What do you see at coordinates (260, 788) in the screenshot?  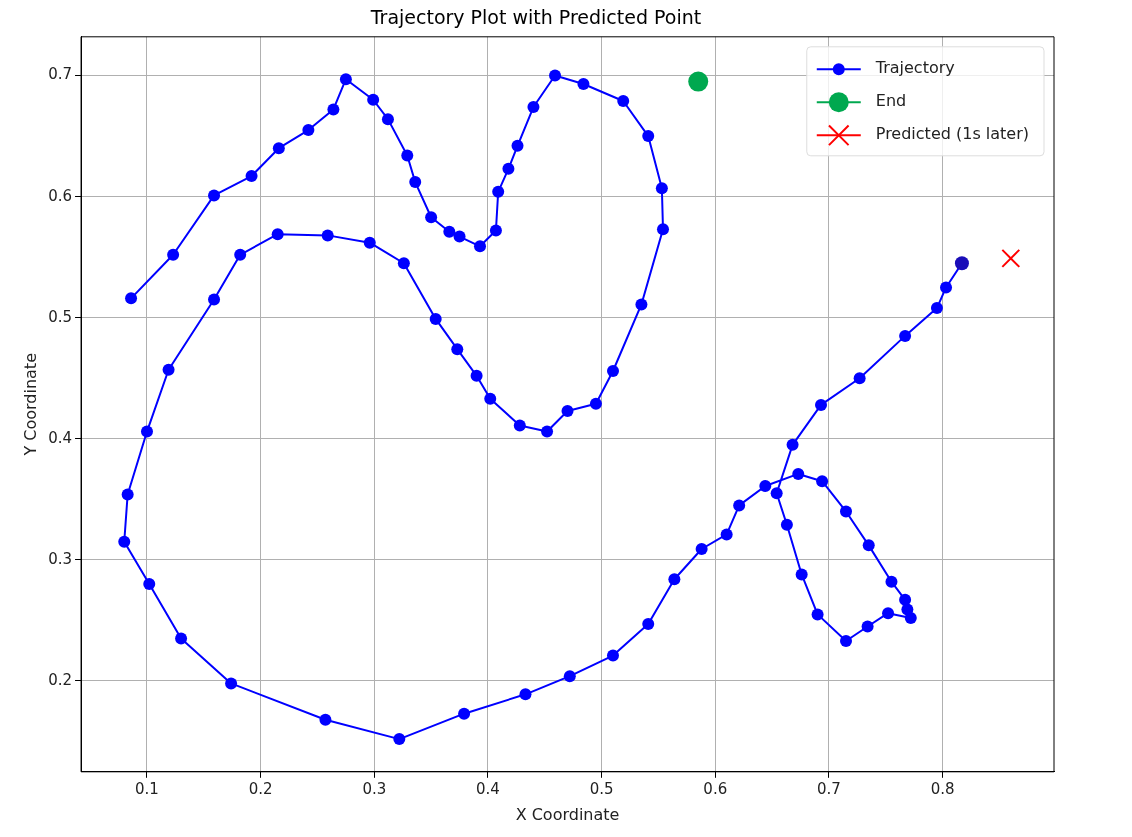 I see `x-tick-label: 0.2` at bounding box center [260, 788].